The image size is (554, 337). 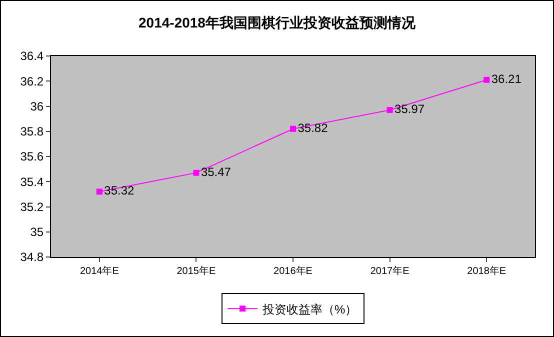 What do you see at coordinates (313, 127) in the screenshot?
I see `data-label: 35.82` at bounding box center [313, 127].